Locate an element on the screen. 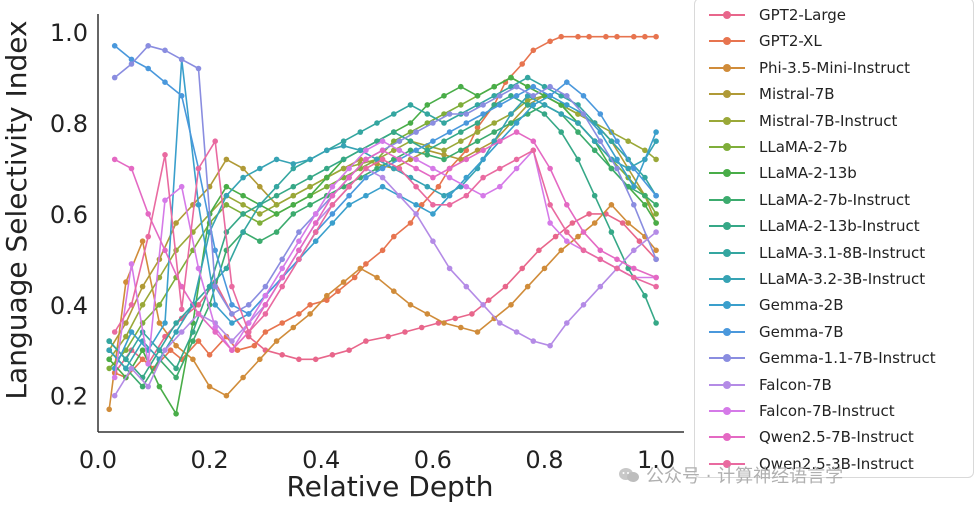 The image size is (974, 510). x-tick-label: 1.0 is located at coordinates (656, 460).